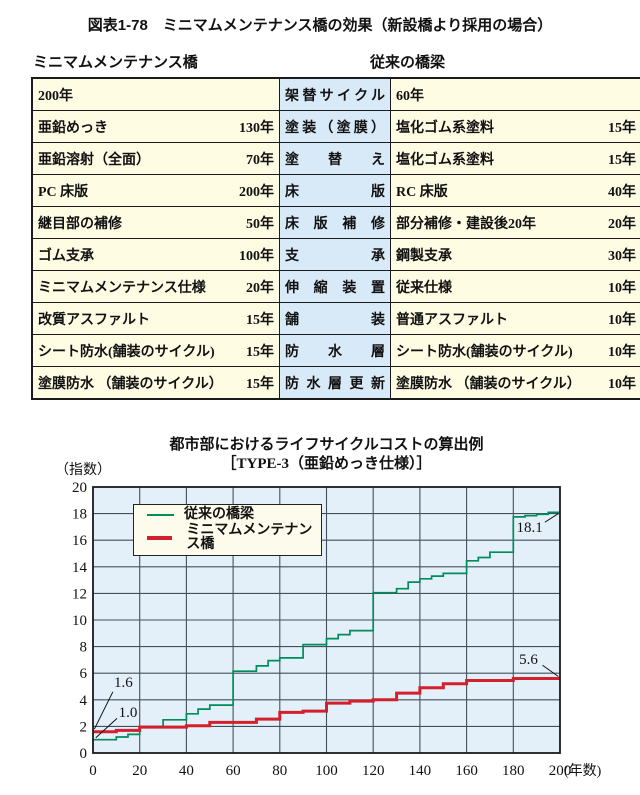 This screenshot has width=640, height=795. What do you see at coordinates (622, 192) in the screenshot?
I see `item-years: 40年` at bounding box center [622, 192].